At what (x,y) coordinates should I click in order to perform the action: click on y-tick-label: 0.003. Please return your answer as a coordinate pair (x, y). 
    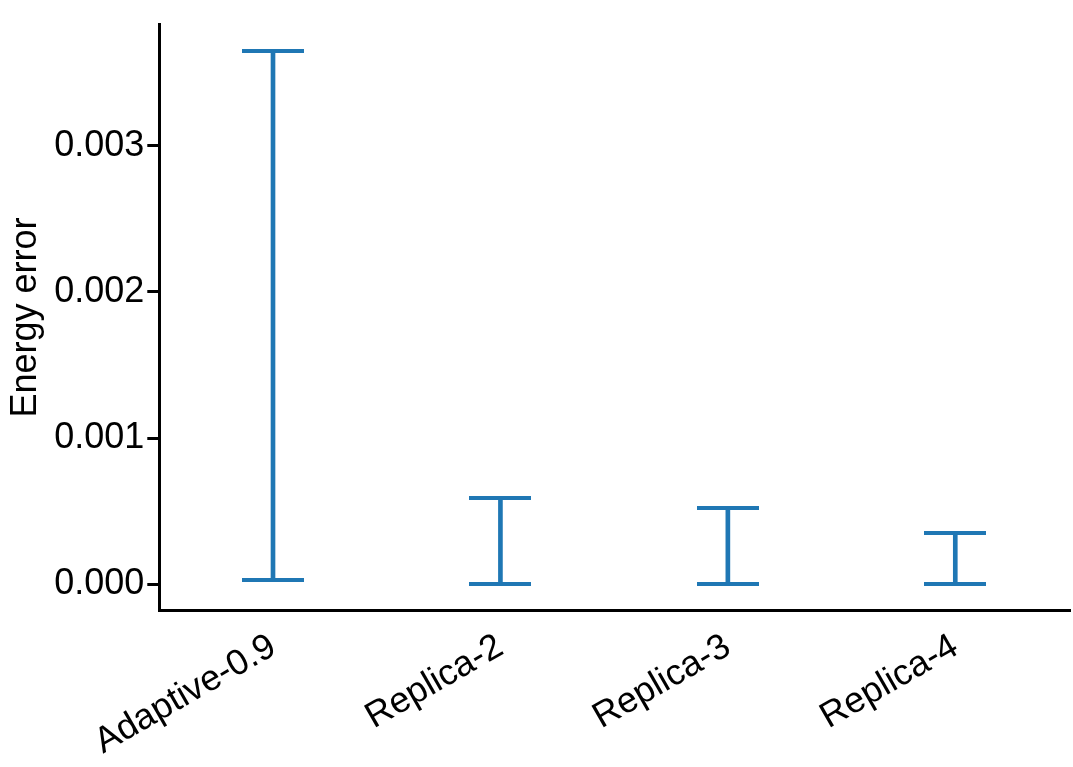
    Looking at the image, I should click on (99, 143).